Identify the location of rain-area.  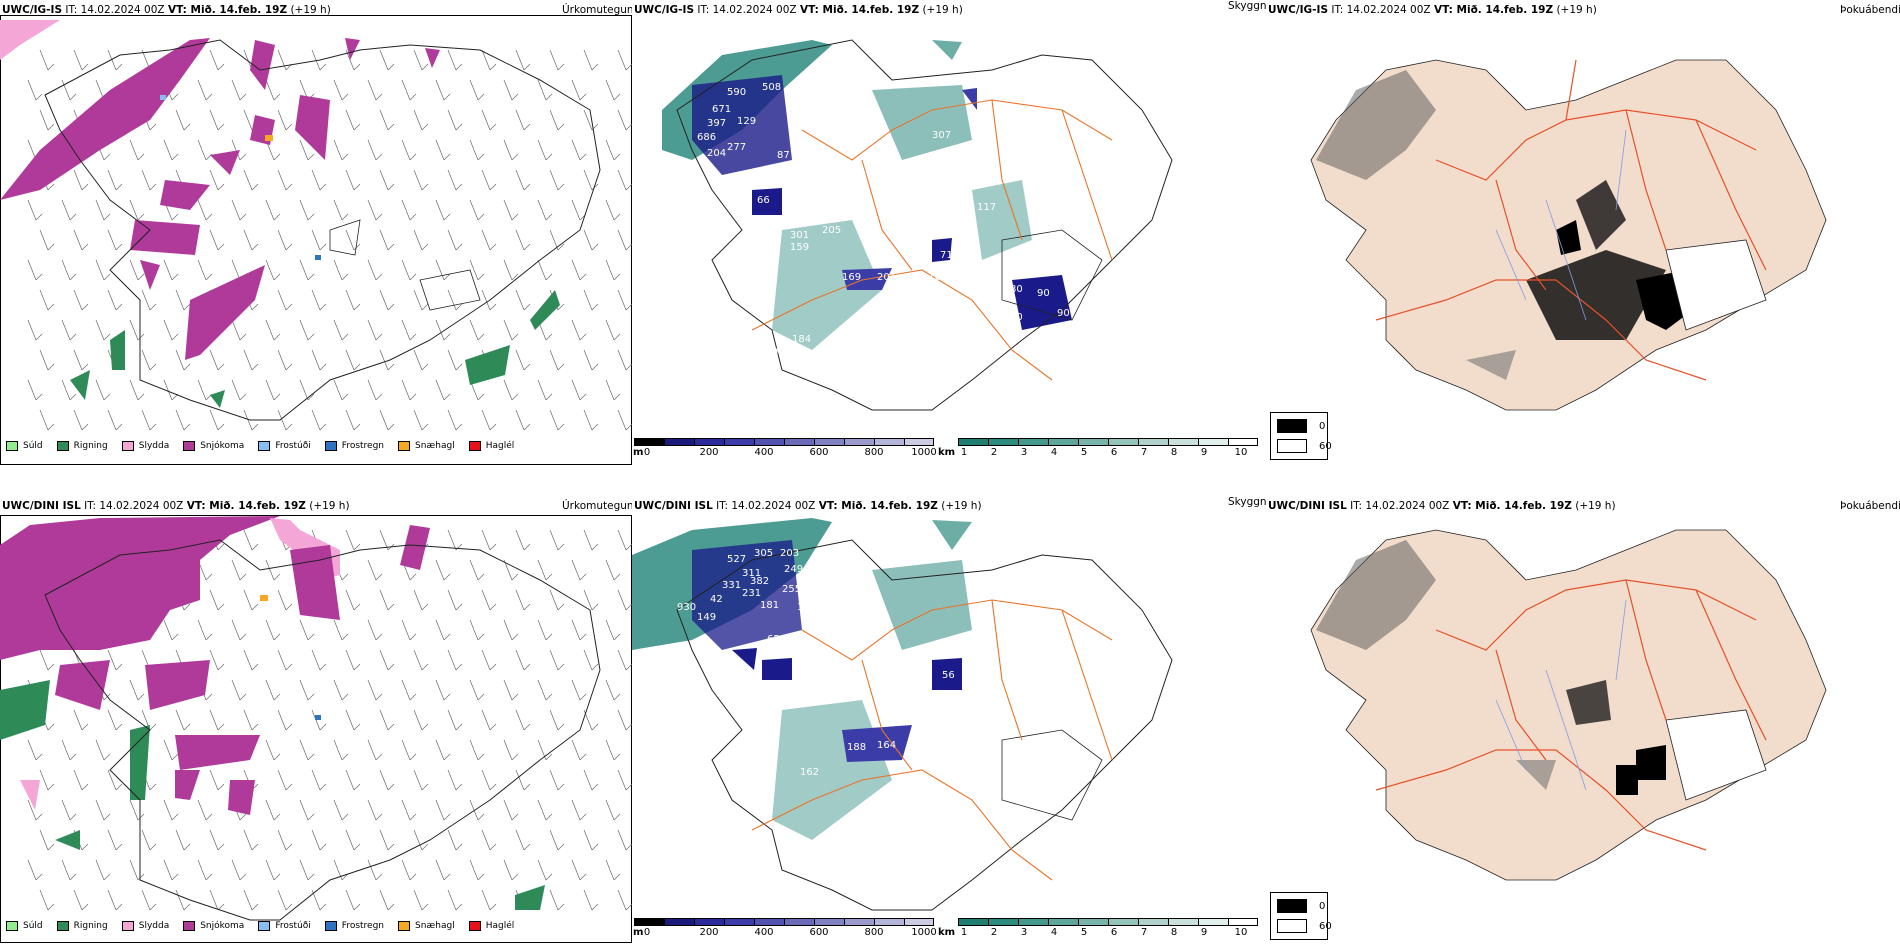
(487, 365).